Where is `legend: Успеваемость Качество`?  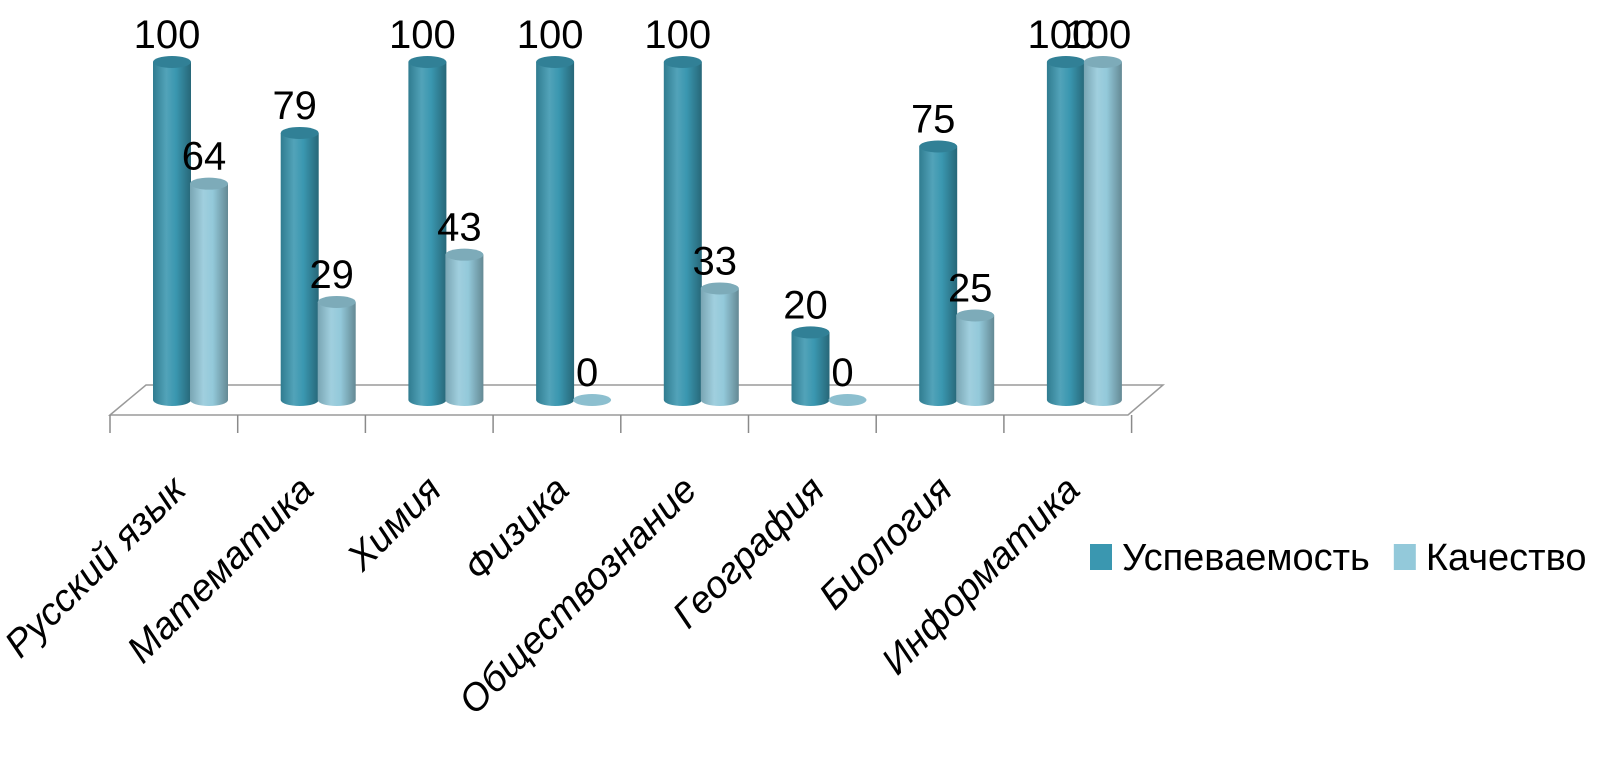 legend: Успеваемость Качество is located at coordinates (1338, 558).